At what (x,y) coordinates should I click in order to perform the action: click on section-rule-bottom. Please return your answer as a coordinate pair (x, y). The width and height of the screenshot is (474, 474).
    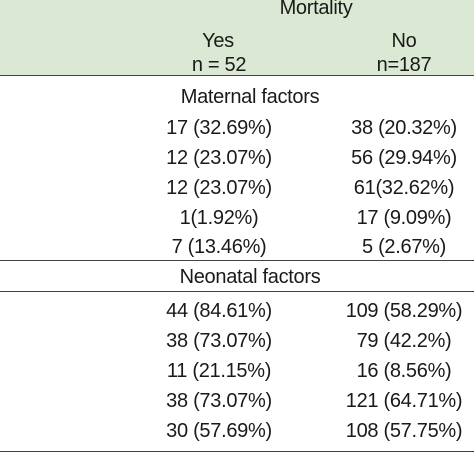
    Looking at the image, I should click on (237, 291).